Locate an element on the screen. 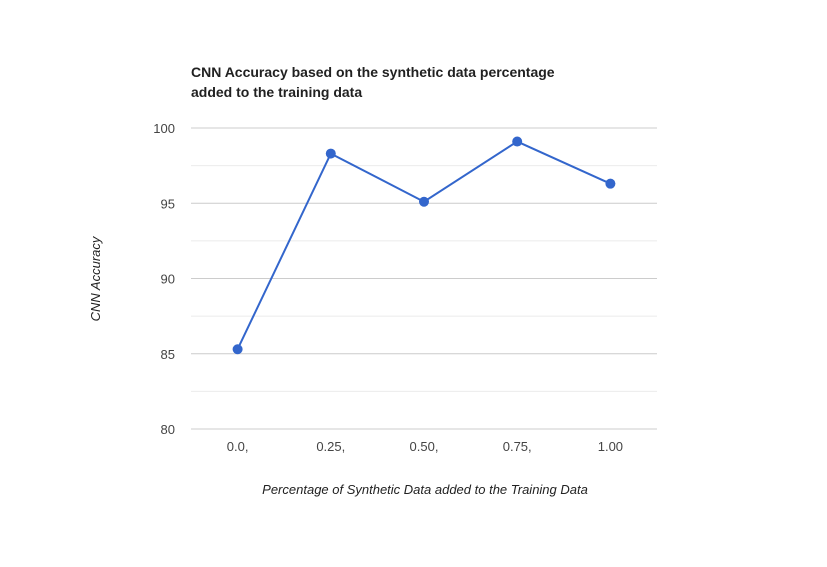  x-axis-ticks: 0.0, 0.25, 0.50, 0.75, 1.00 is located at coordinates (425, 446).